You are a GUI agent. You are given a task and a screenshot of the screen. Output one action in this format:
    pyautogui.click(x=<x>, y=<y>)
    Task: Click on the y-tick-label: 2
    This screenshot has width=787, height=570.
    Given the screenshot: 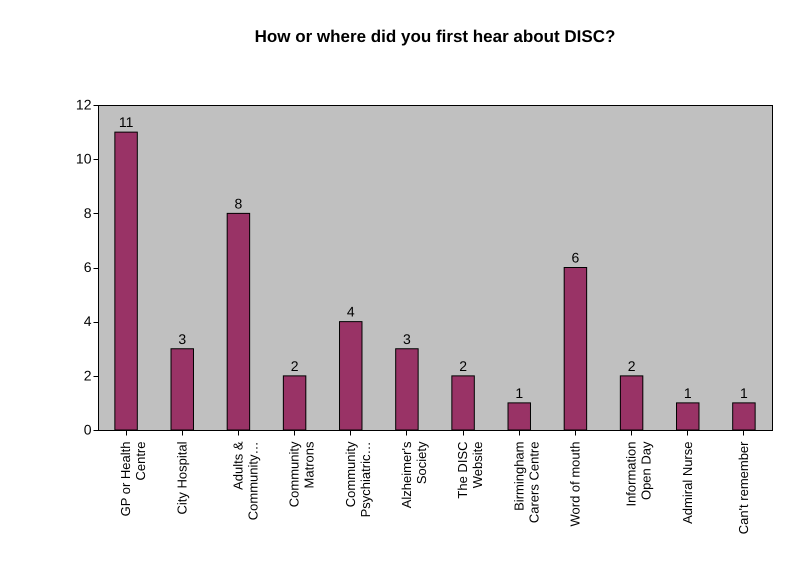 What is the action you would take?
    pyautogui.click(x=88, y=375)
    